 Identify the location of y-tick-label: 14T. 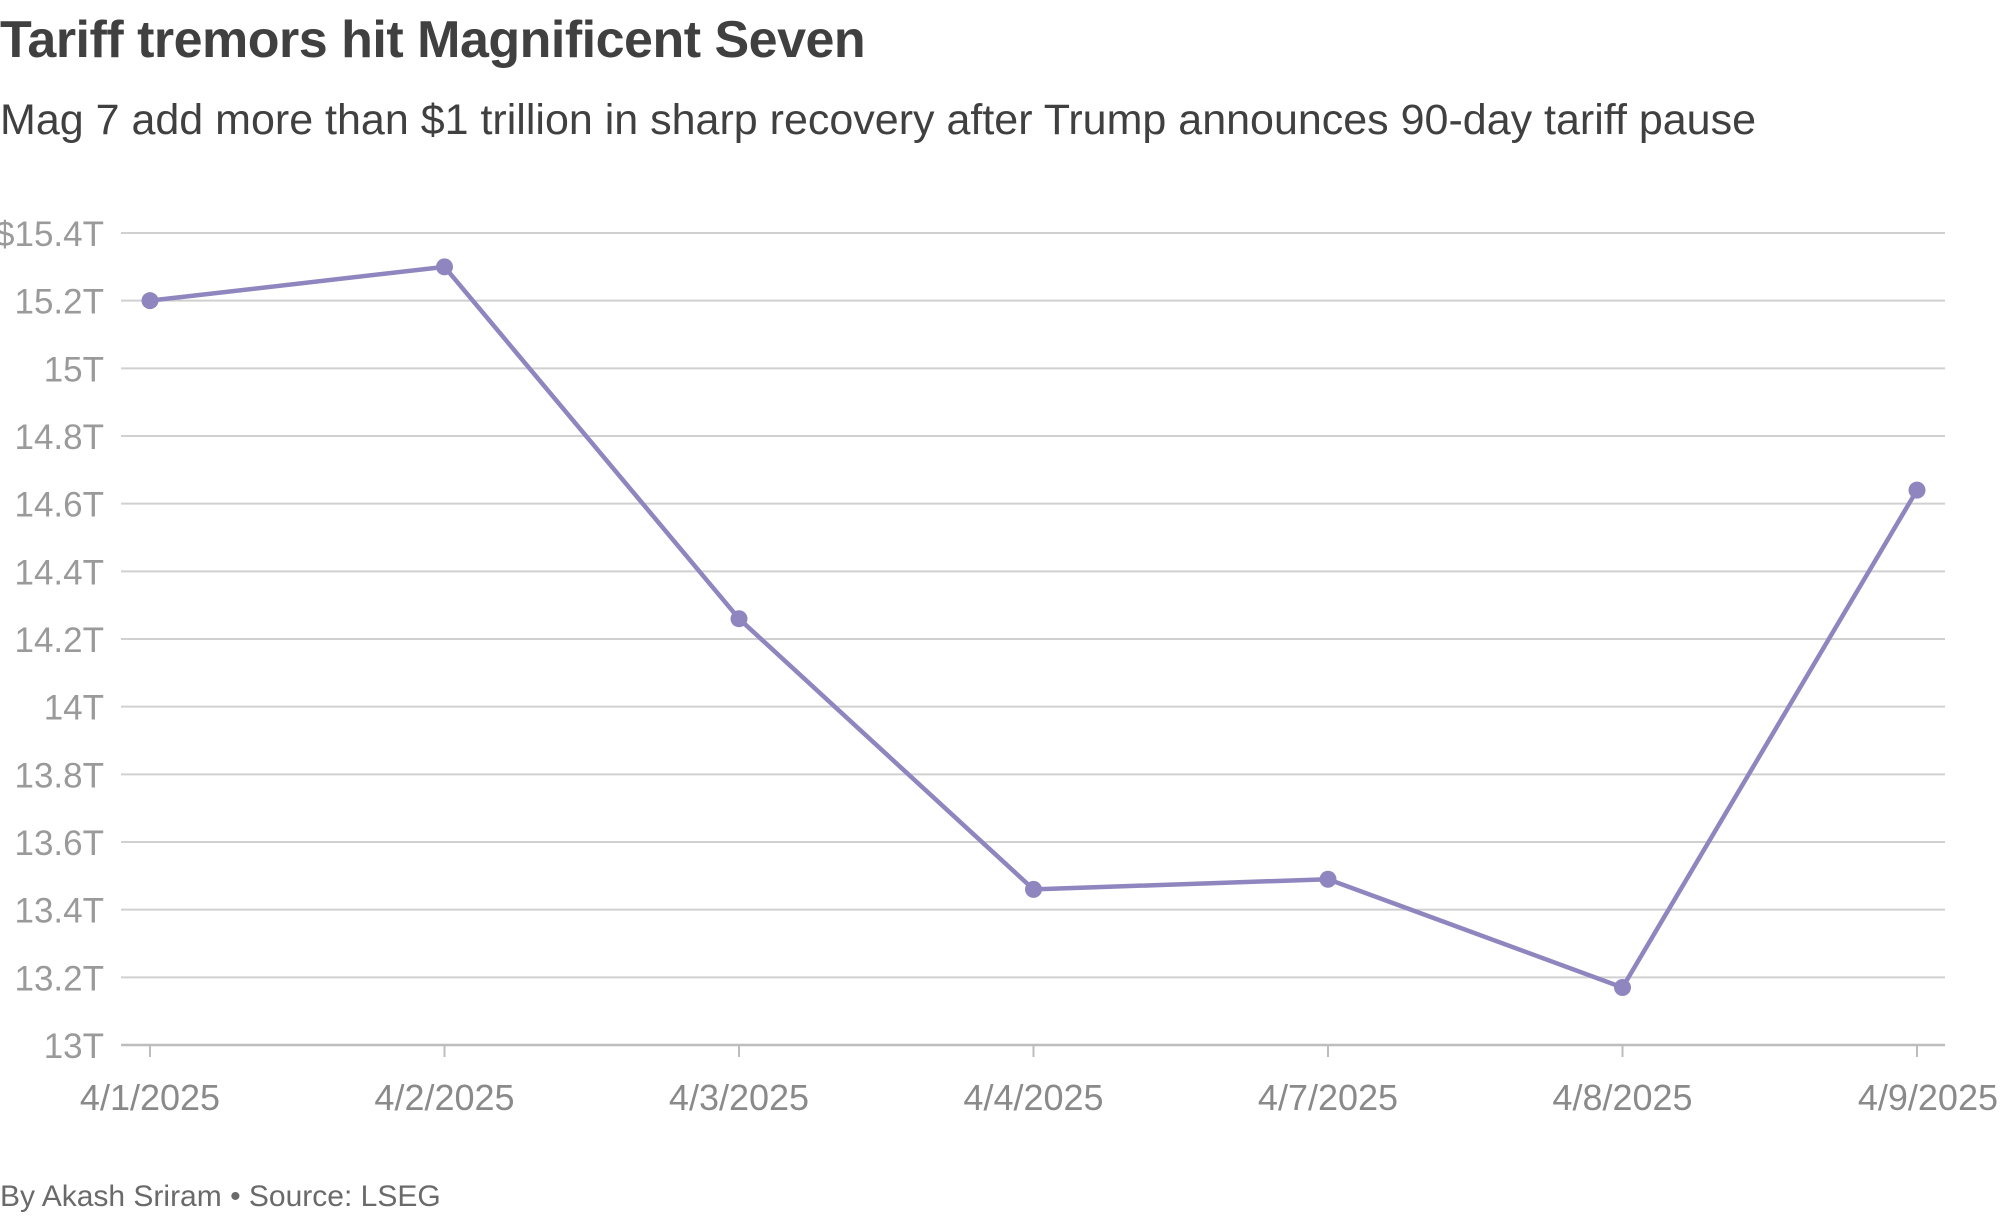
(74, 708).